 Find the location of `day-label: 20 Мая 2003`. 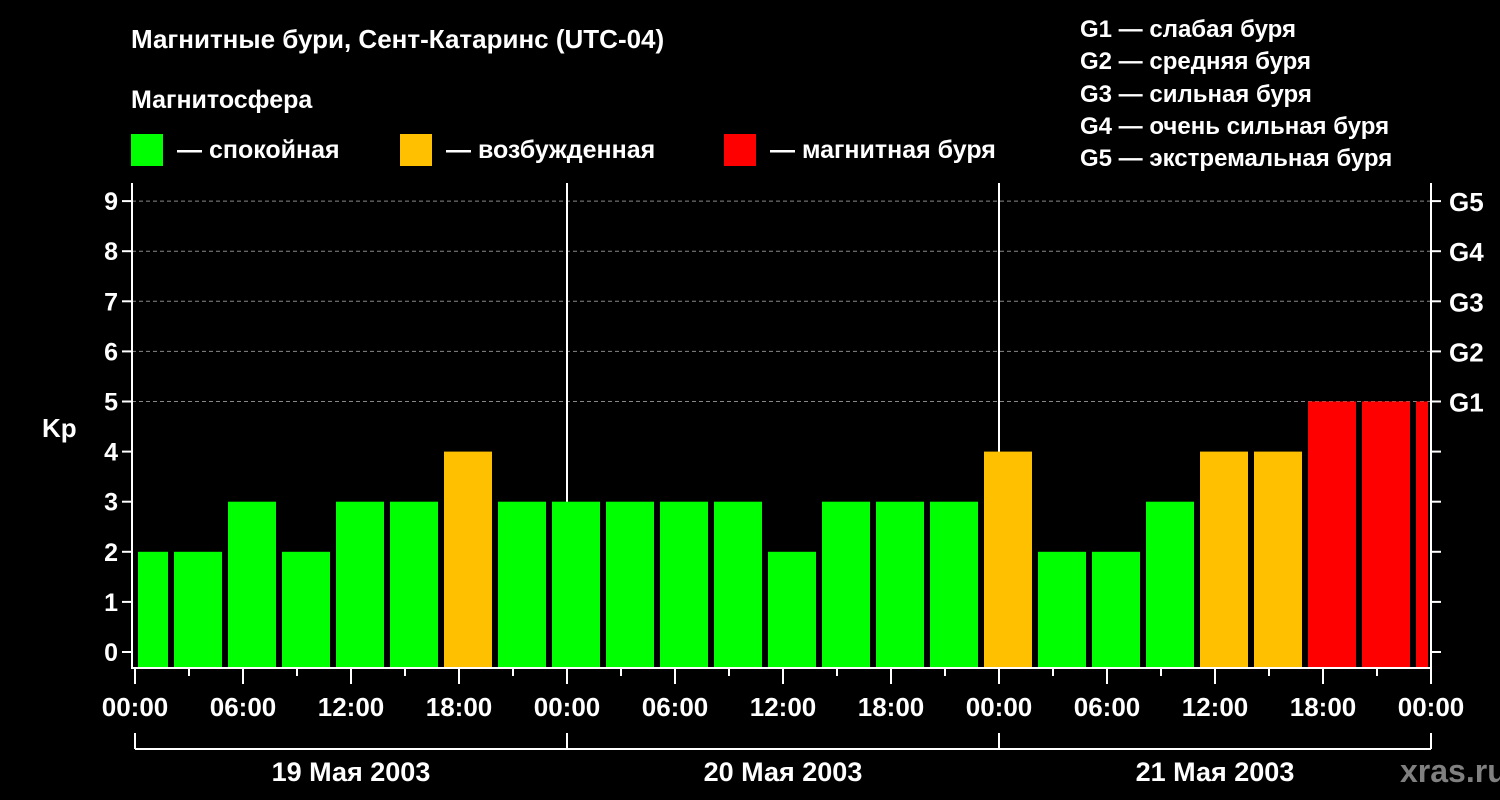

day-label: 20 Мая 2003 is located at coordinates (783, 772).